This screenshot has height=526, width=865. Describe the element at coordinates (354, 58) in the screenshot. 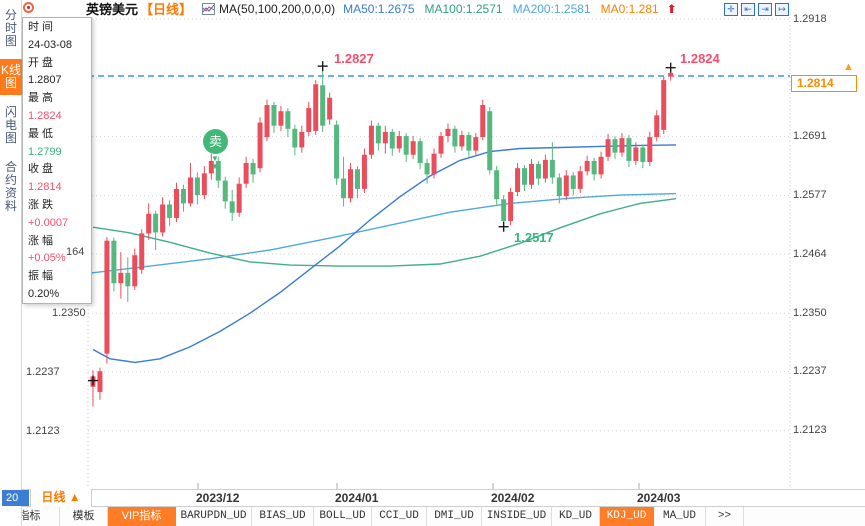

I see `price-annotation: 1.2827` at that location.